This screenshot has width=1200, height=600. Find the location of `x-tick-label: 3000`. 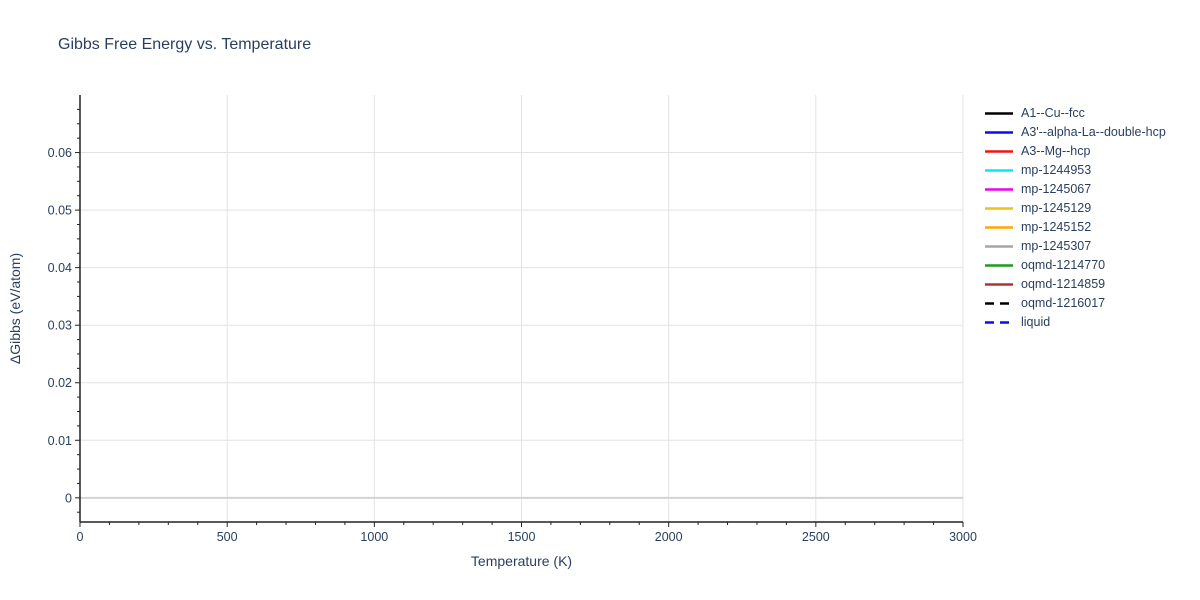

x-tick-label: 3000 is located at coordinates (963, 537).